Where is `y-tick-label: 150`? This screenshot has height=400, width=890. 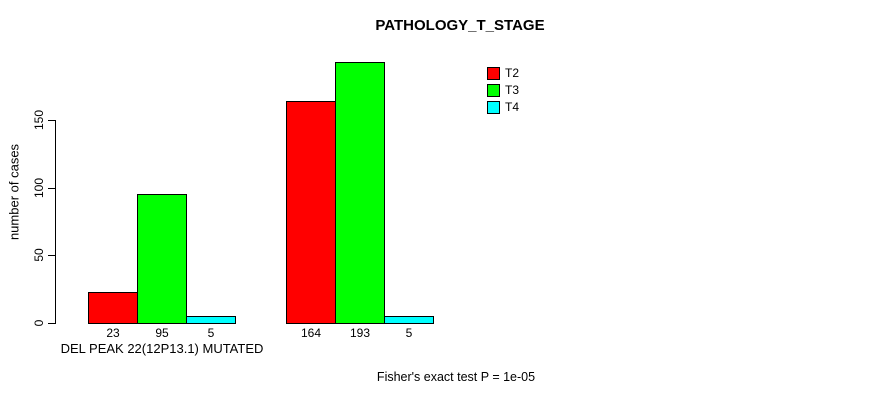
y-tick-label: 150 is located at coordinates (39, 120).